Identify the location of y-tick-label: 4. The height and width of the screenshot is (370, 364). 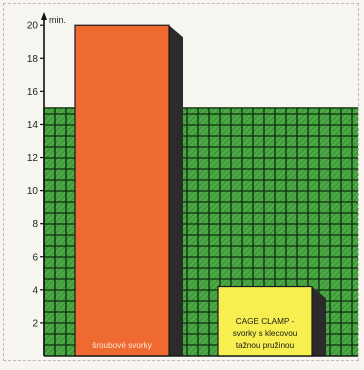
(35, 290).